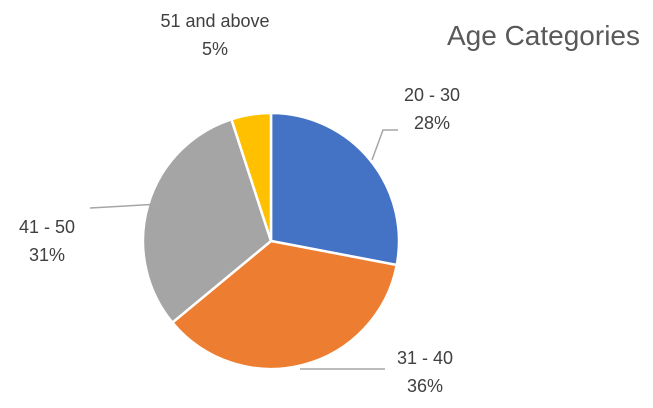 Image resolution: width=653 pixels, height=408 pixels. What do you see at coordinates (543, 35) in the screenshot?
I see `chart-title: Age Categories` at bounding box center [543, 35].